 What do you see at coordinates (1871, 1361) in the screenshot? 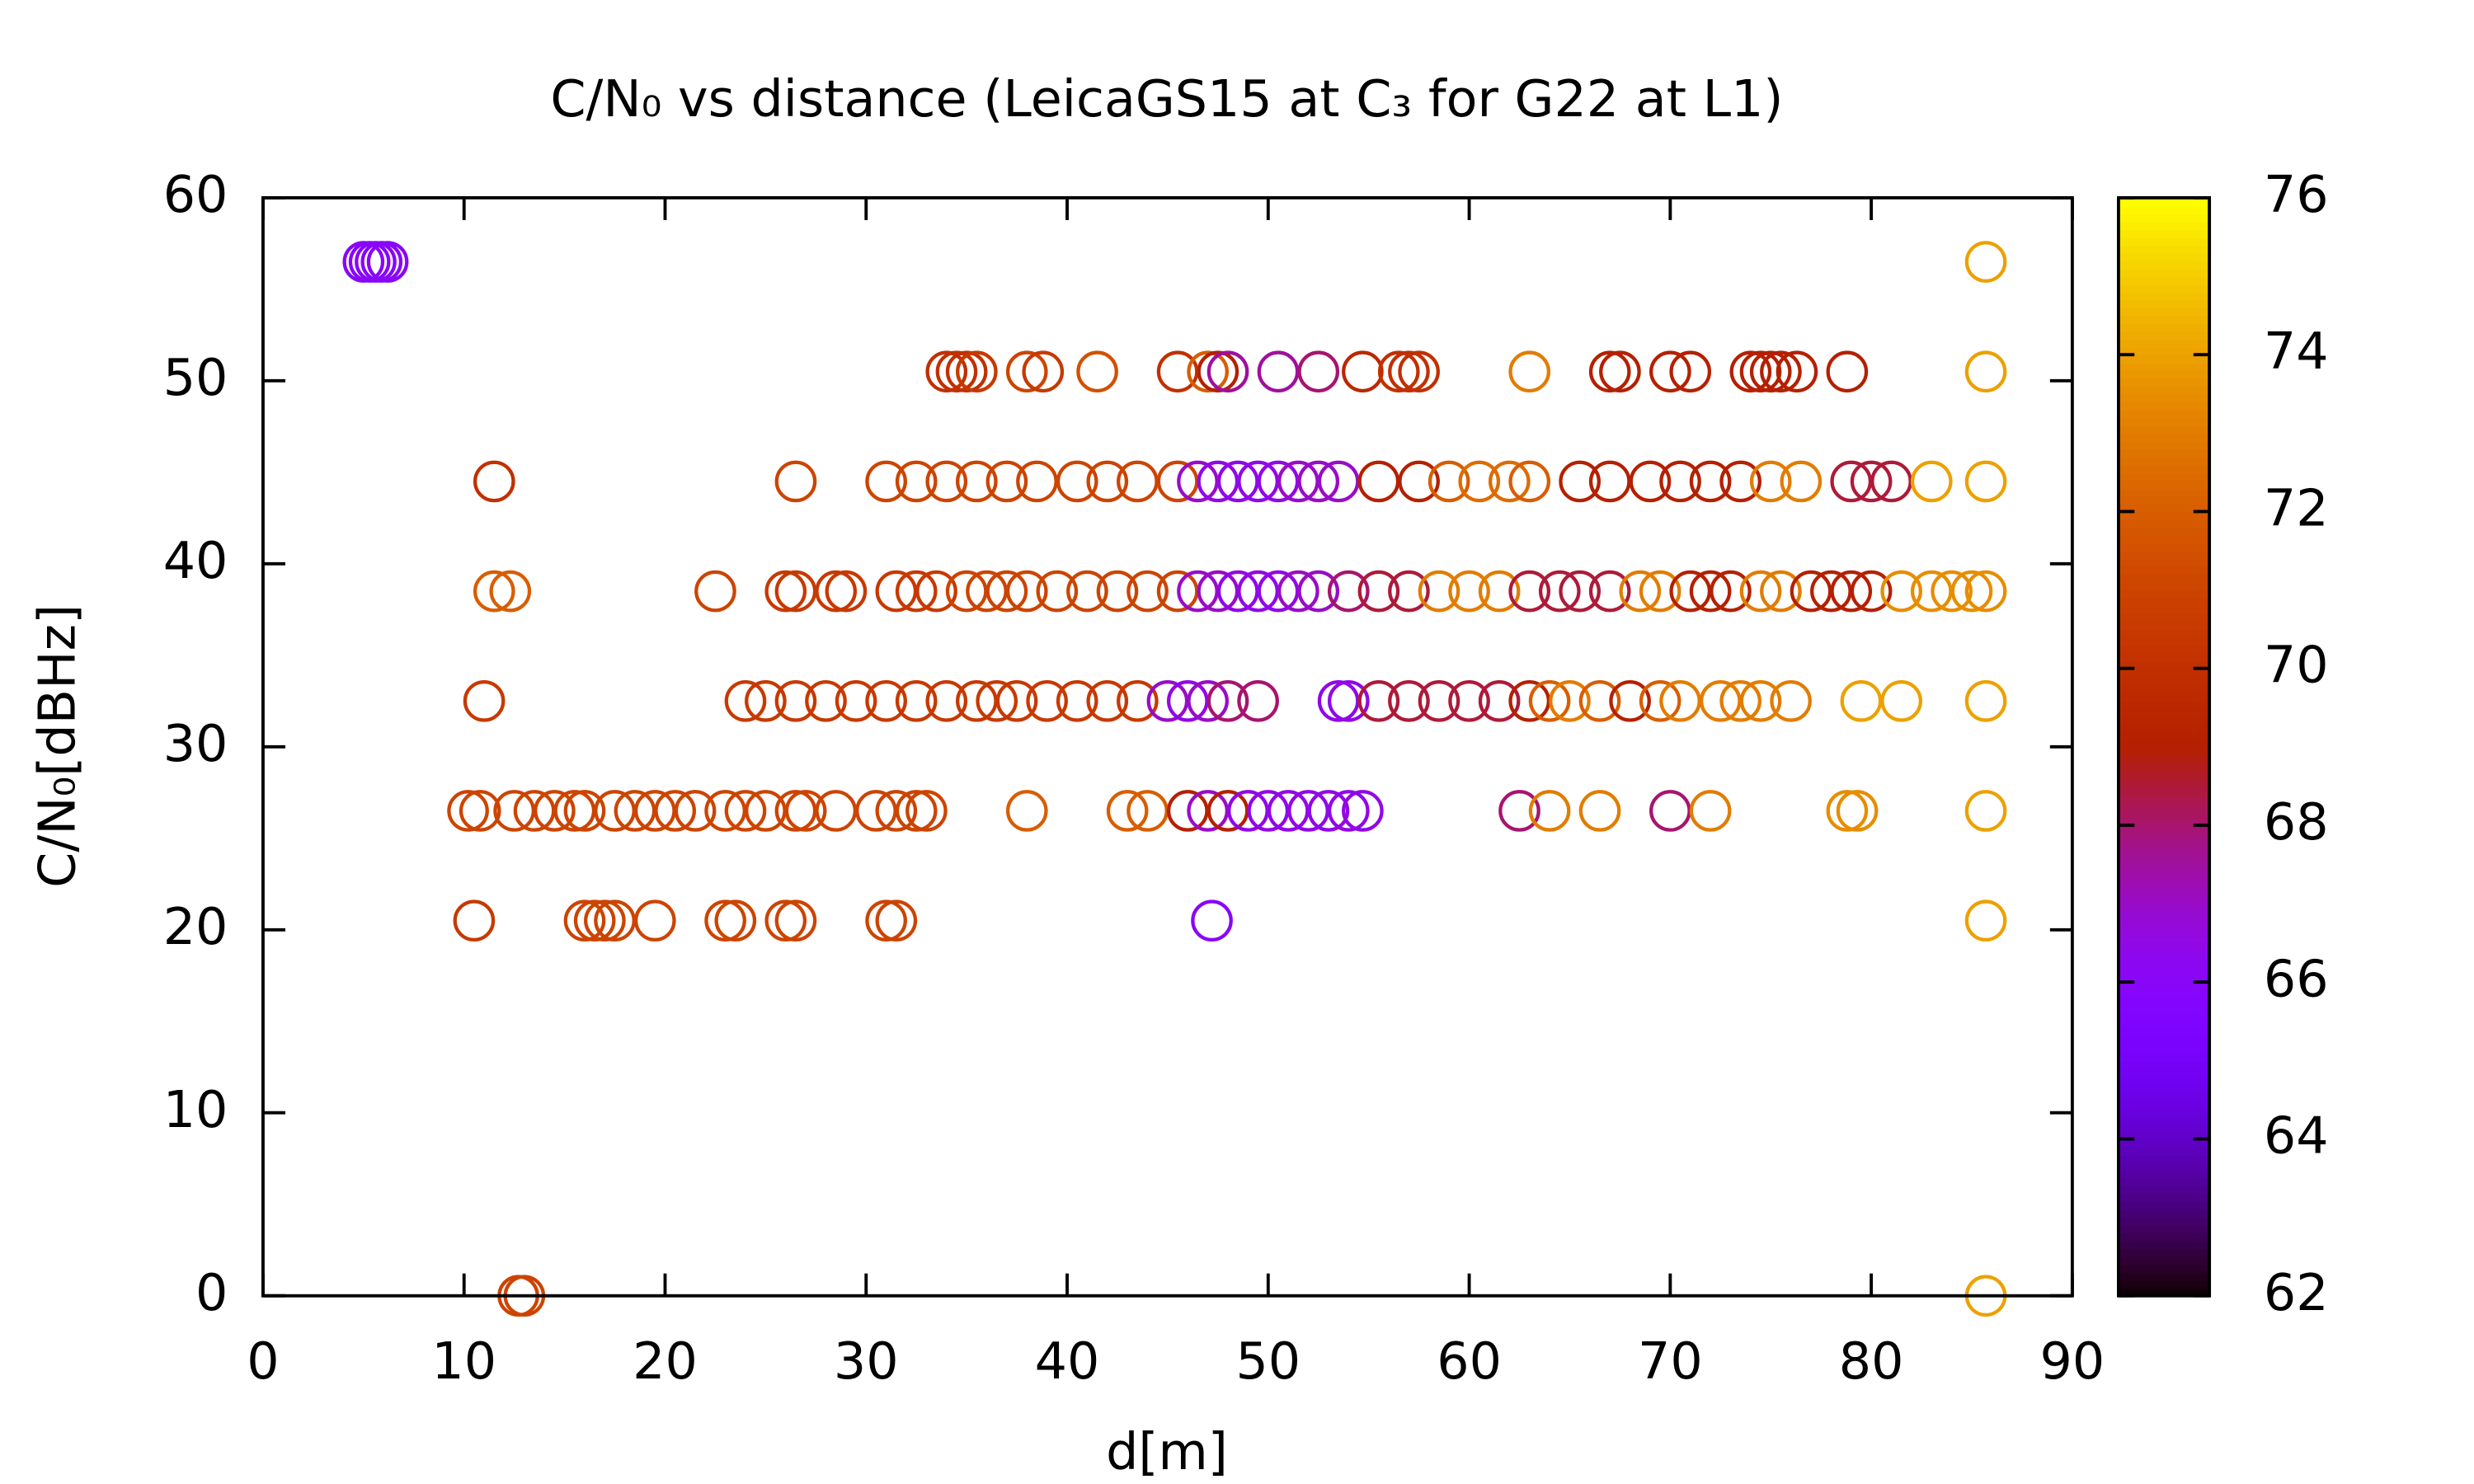
I see `x-tick-label: 80` at bounding box center [1871, 1361].